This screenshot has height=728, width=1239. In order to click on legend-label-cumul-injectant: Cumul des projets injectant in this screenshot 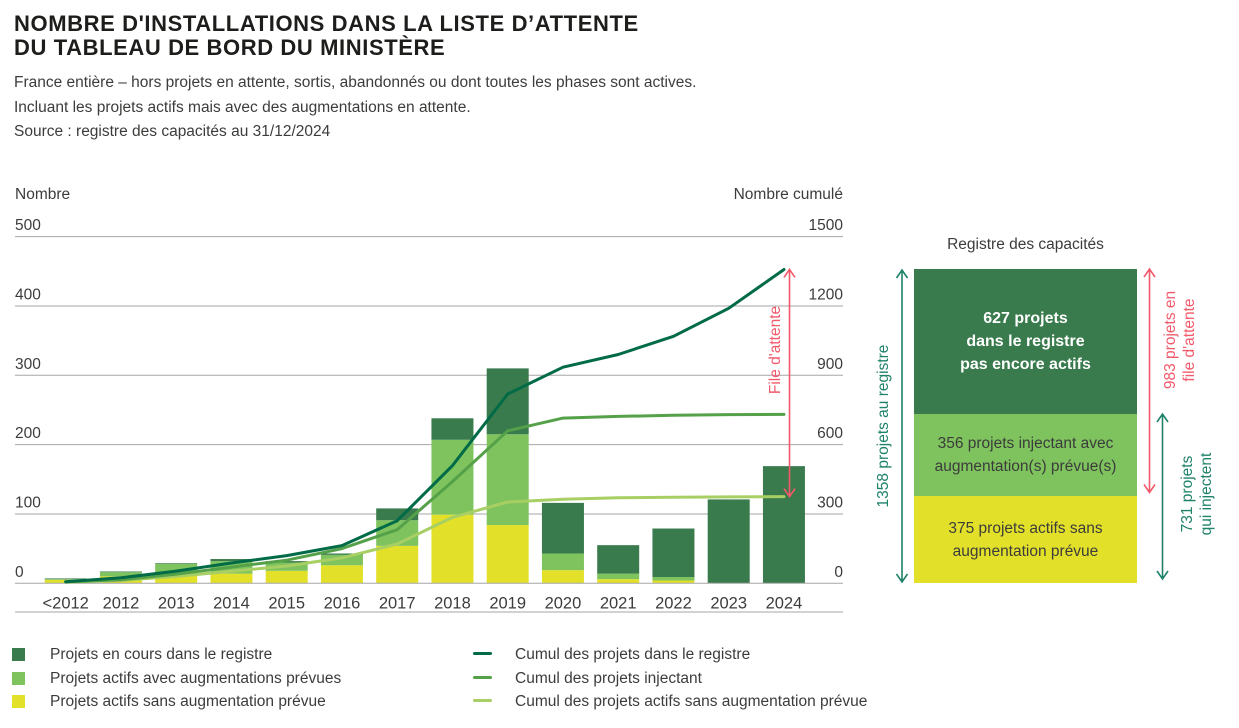, I will do `click(608, 678)`.